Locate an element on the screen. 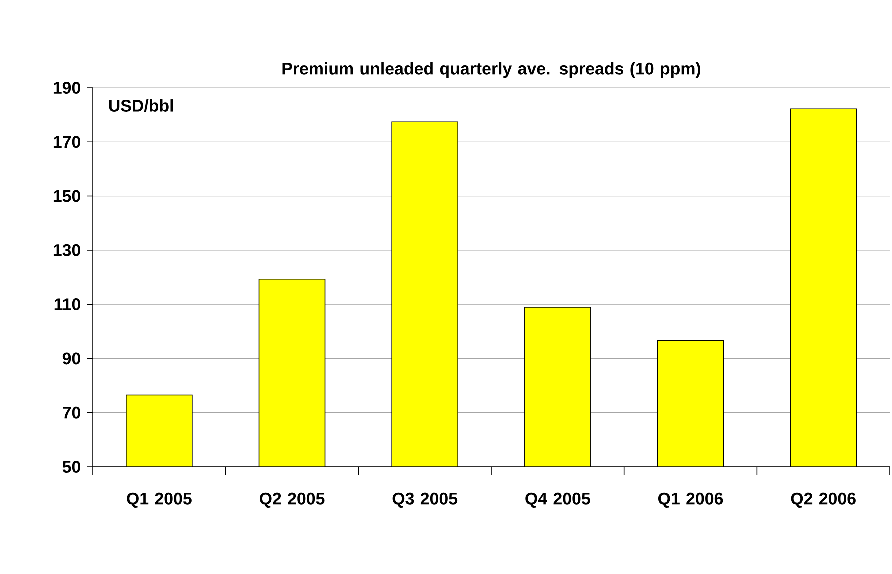 Image resolution: width=892 pixels, height=574 pixels. y-tick-label: 190 is located at coordinates (67, 88).